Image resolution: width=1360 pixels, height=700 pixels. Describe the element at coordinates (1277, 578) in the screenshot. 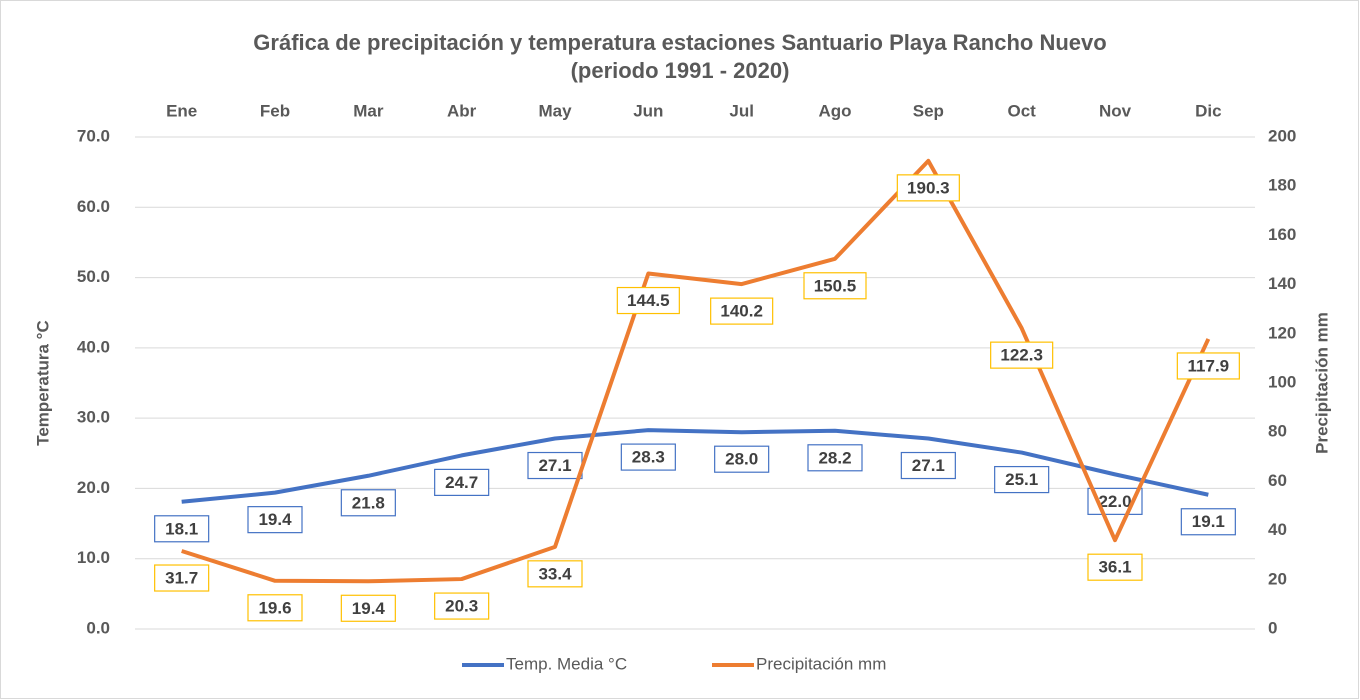

I see `y2-tick-label: 20` at that location.